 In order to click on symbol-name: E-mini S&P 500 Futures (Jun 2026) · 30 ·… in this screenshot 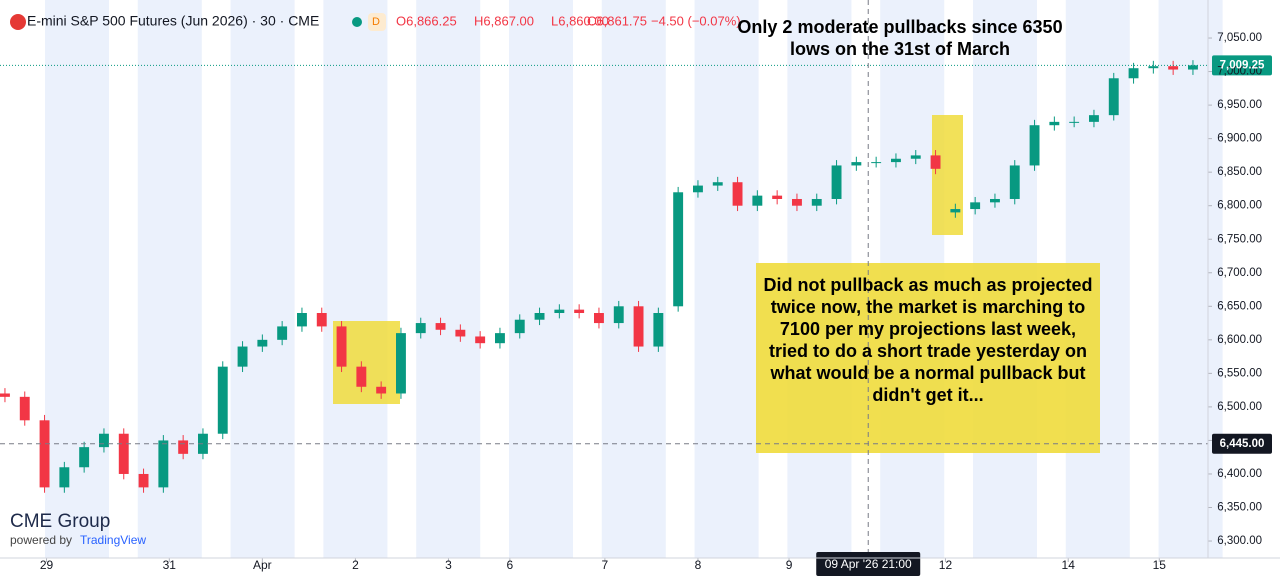, I will do `click(173, 21)`.